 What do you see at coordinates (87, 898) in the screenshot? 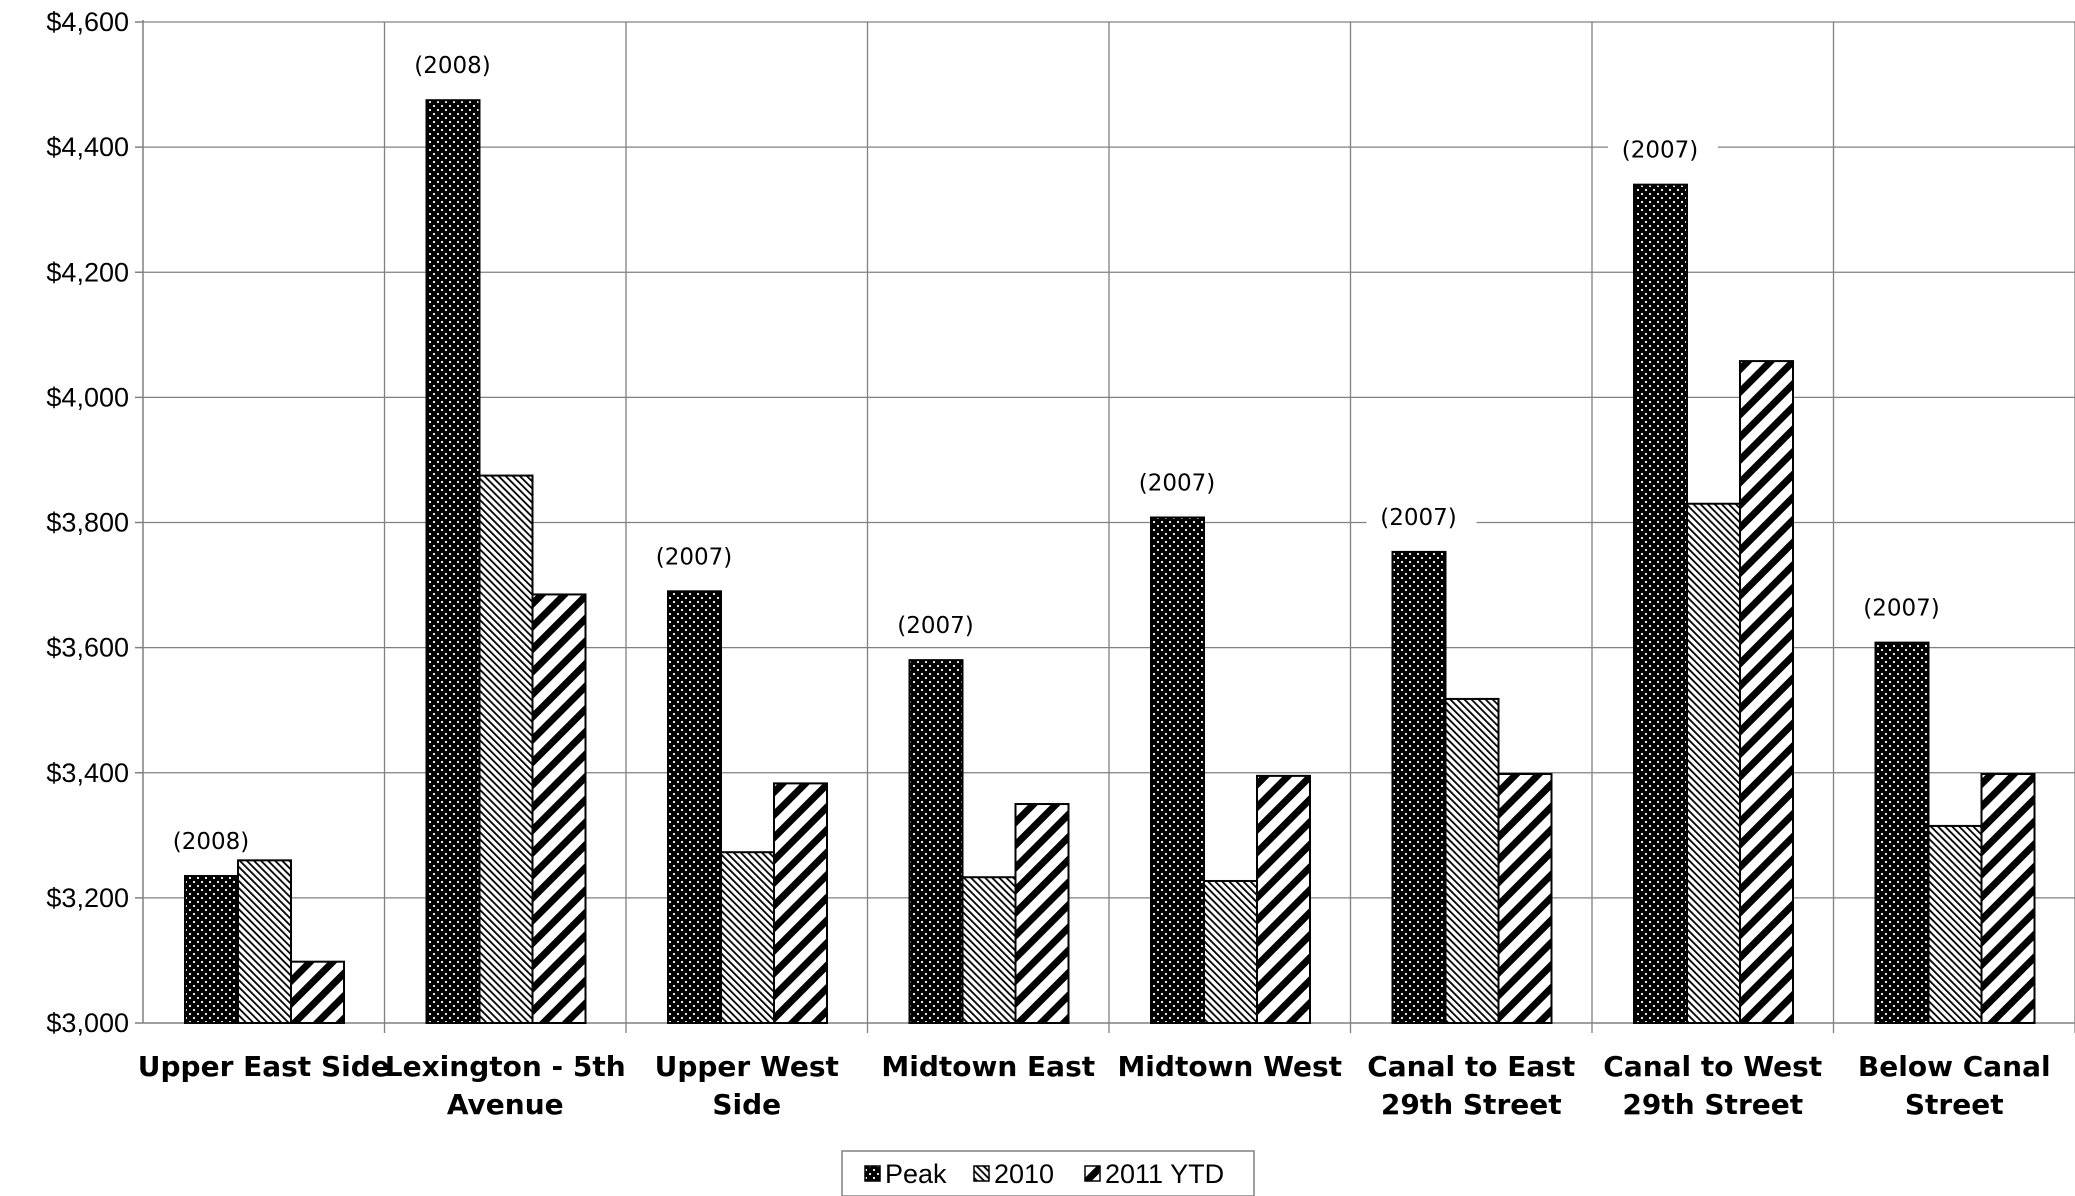
I see `y-tick-label: $3,200` at bounding box center [87, 898].